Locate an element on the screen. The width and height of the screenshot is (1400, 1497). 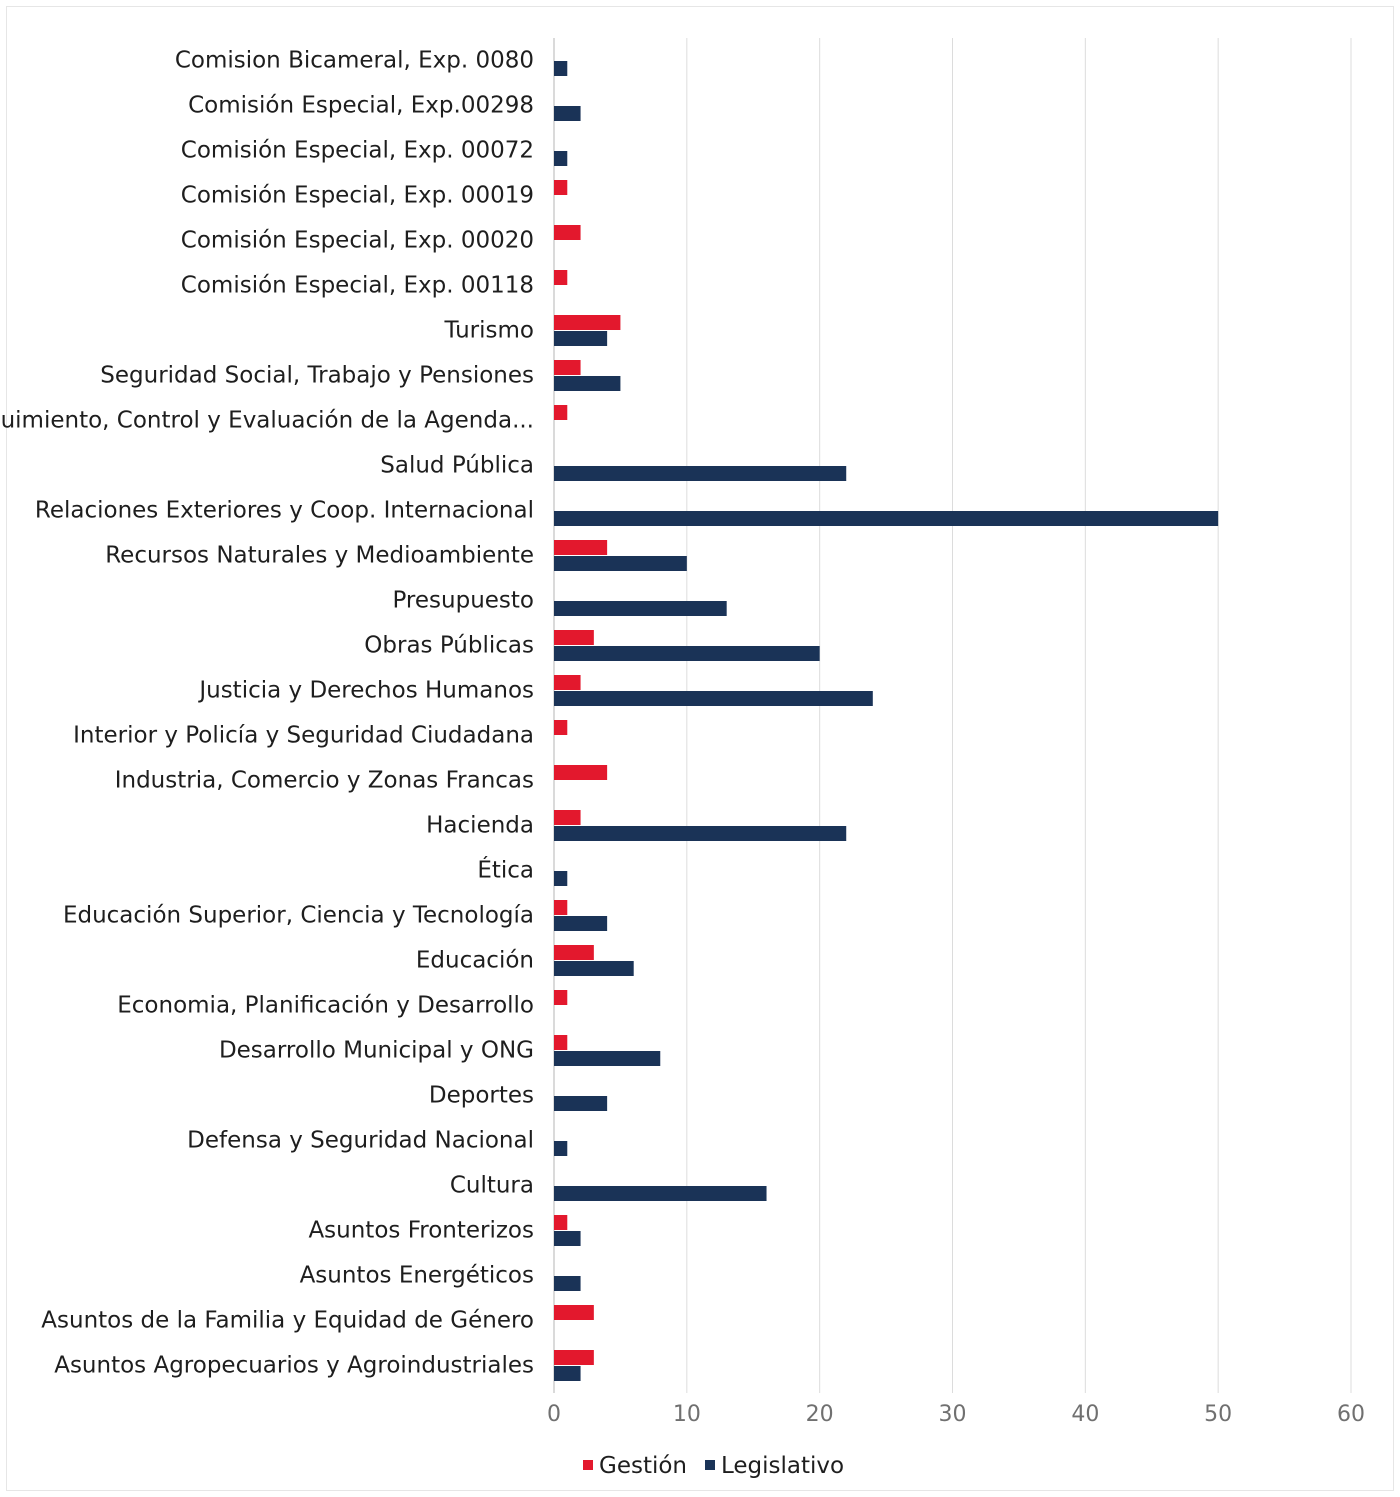
category-label: Cultura is located at coordinates (492, 1186).